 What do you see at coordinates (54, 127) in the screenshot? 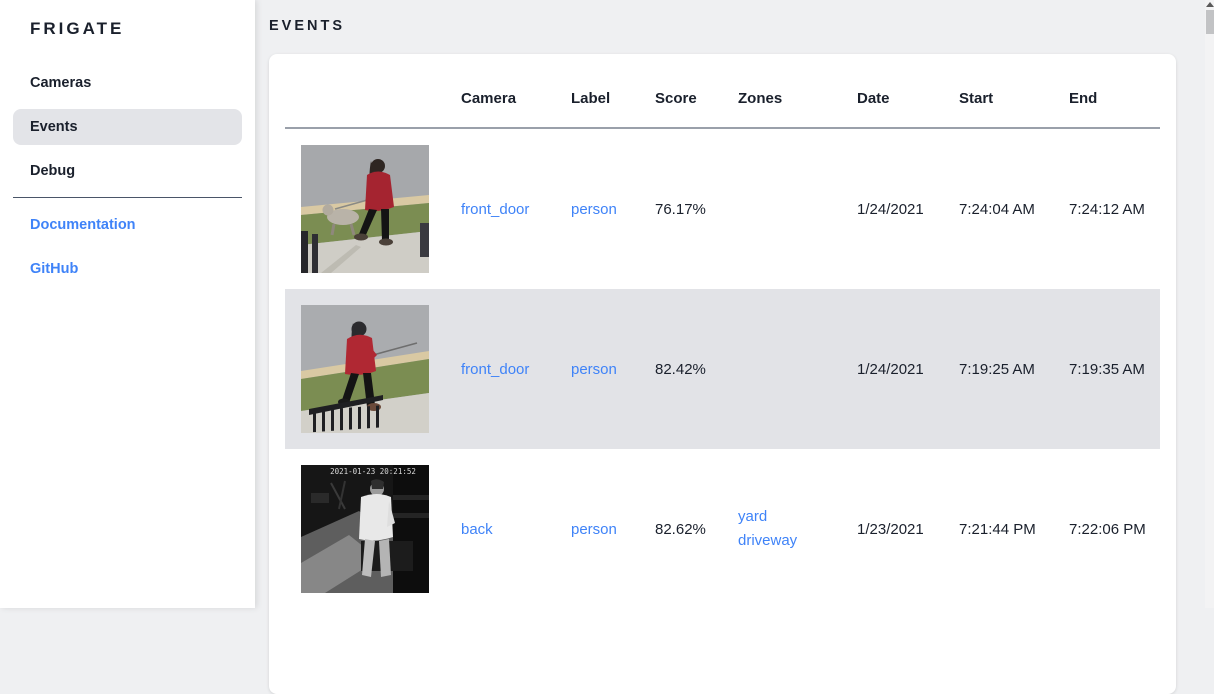
I see `sidebar-item-label: Events` at bounding box center [54, 127].